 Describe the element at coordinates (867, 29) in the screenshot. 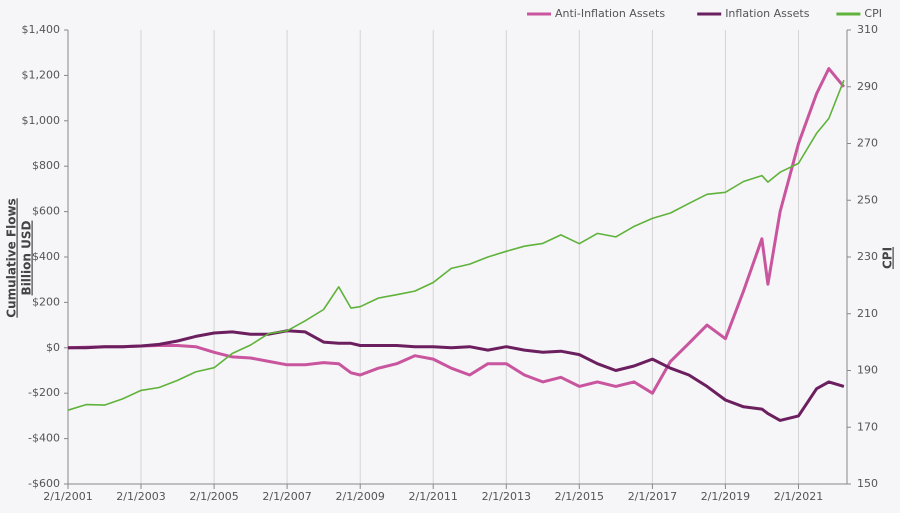

I see `y2-tick-label: 310` at that location.